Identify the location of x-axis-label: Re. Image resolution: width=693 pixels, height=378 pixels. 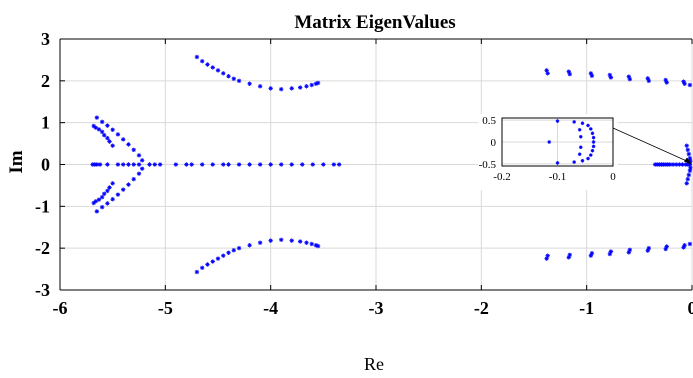
(374, 364).